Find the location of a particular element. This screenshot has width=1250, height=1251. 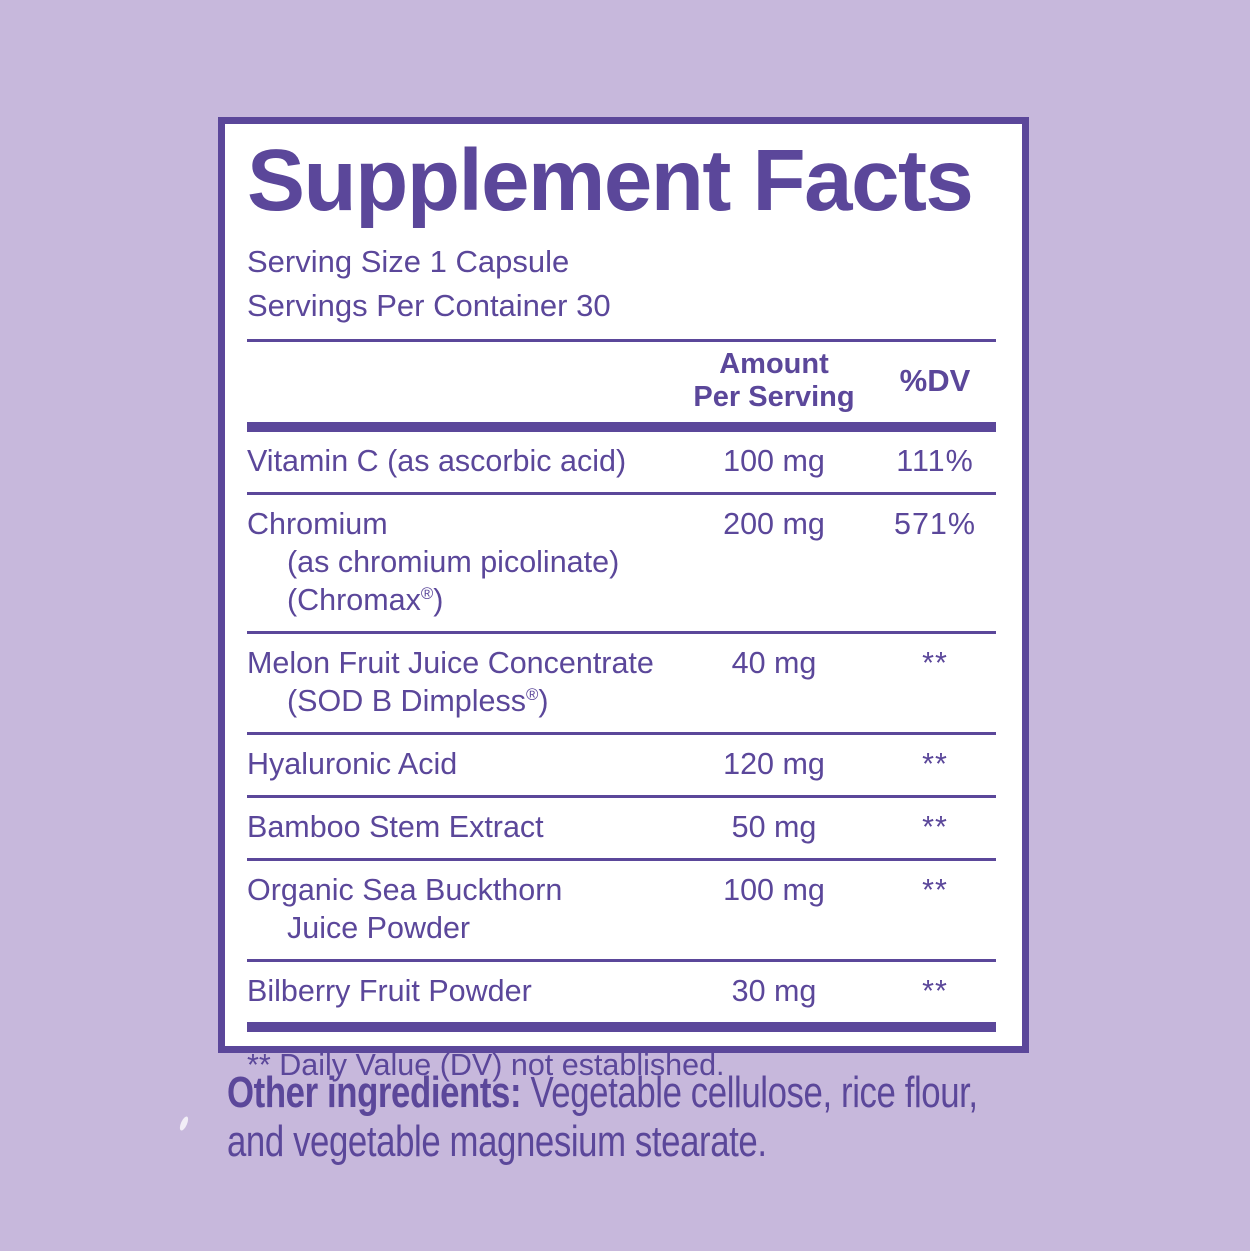

ingredient-name-line: Organic Sea Buckthorn is located at coordinates (405, 890).